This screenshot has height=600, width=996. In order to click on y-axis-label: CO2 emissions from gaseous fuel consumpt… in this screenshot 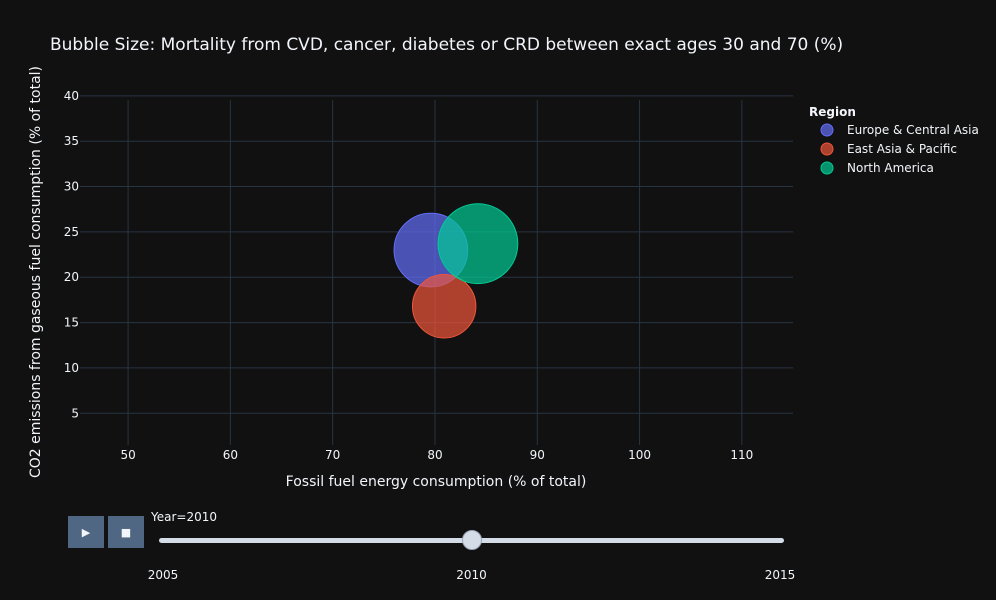, I will do `click(36, 272)`.